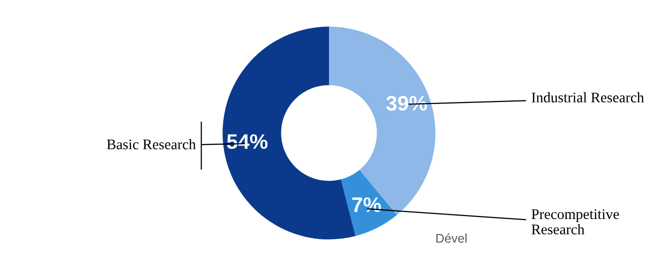 This screenshot has width=658, height=266. What do you see at coordinates (406, 103) in the screenshot?
I see `data-label: 39%` at bounding box center [406, 103].